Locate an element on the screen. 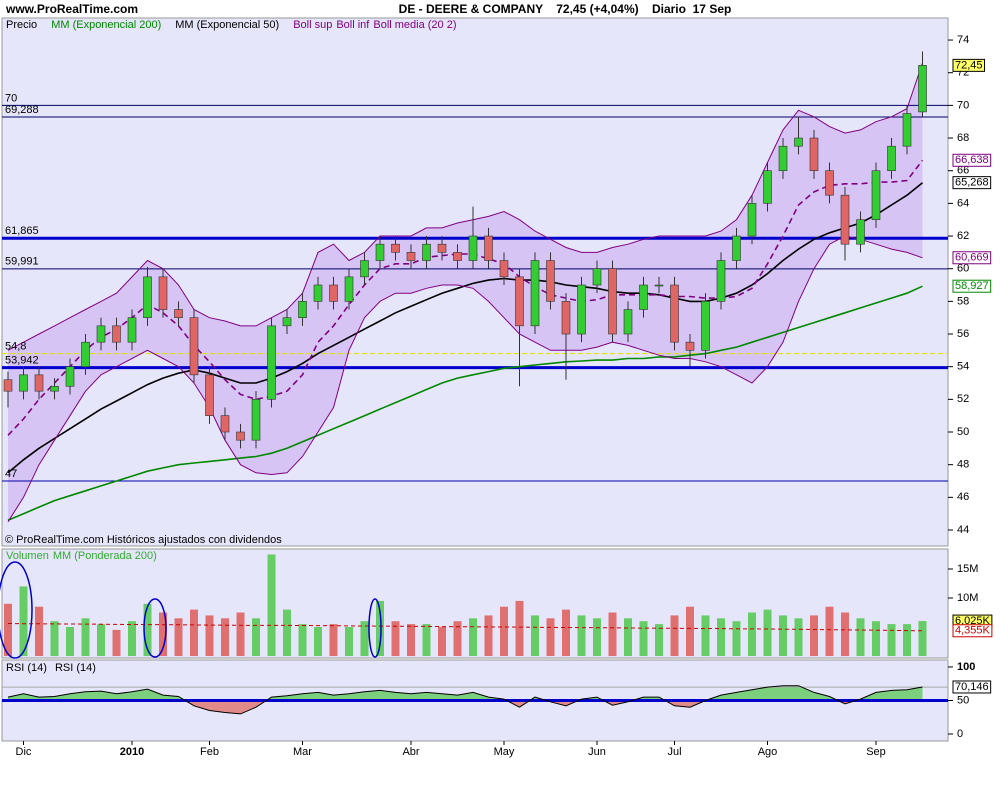 Image resolution: width=1000 pixels, height=800 pixels. last-value-label: 65,268 is located at coordinates (972, 183).